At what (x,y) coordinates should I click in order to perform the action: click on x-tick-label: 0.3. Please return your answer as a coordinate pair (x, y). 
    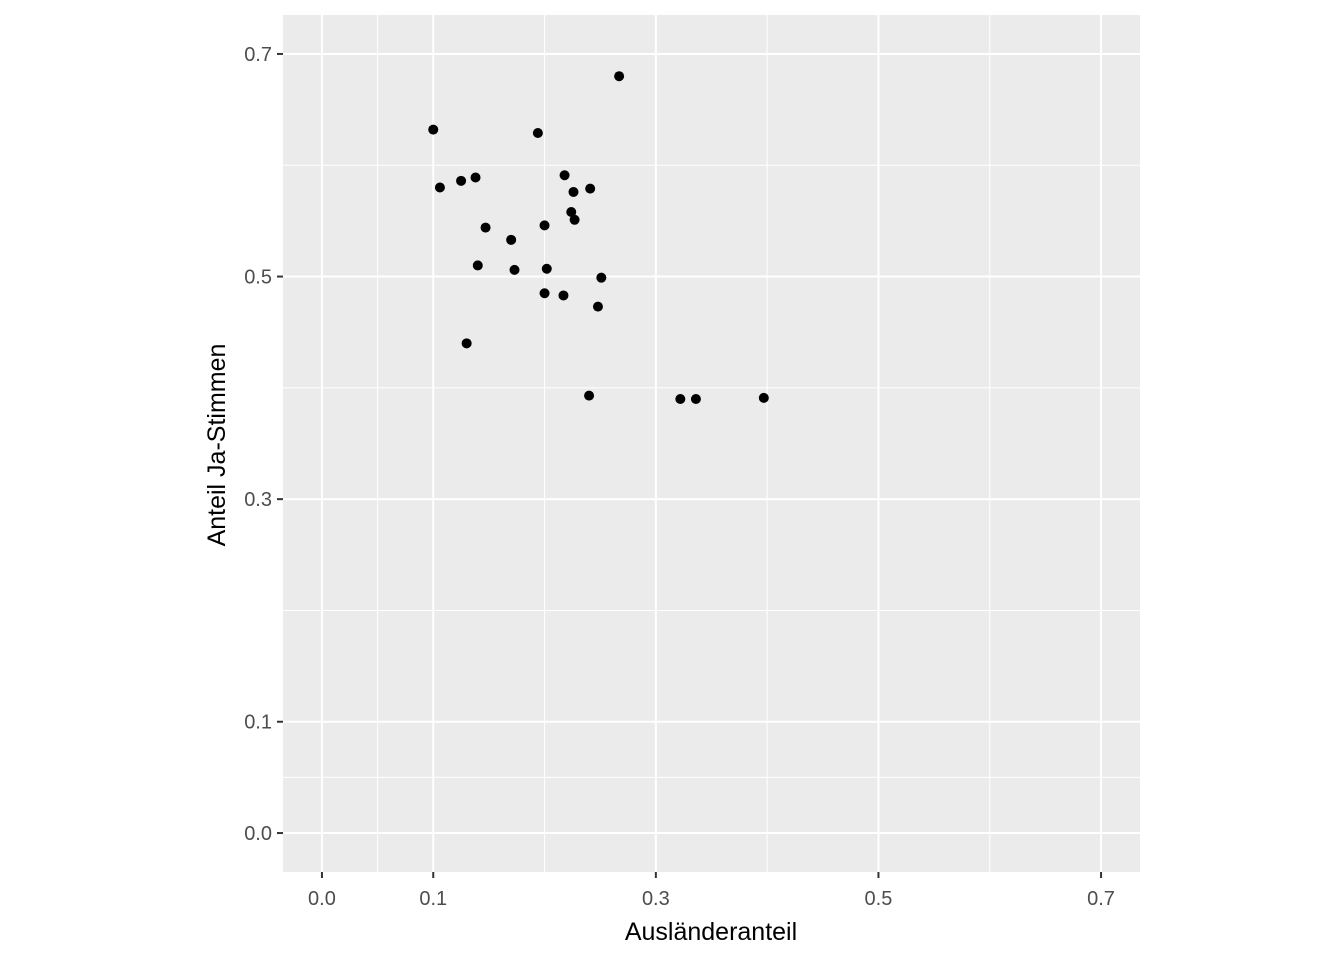
    Looking at the image, I should click on (656, 899).